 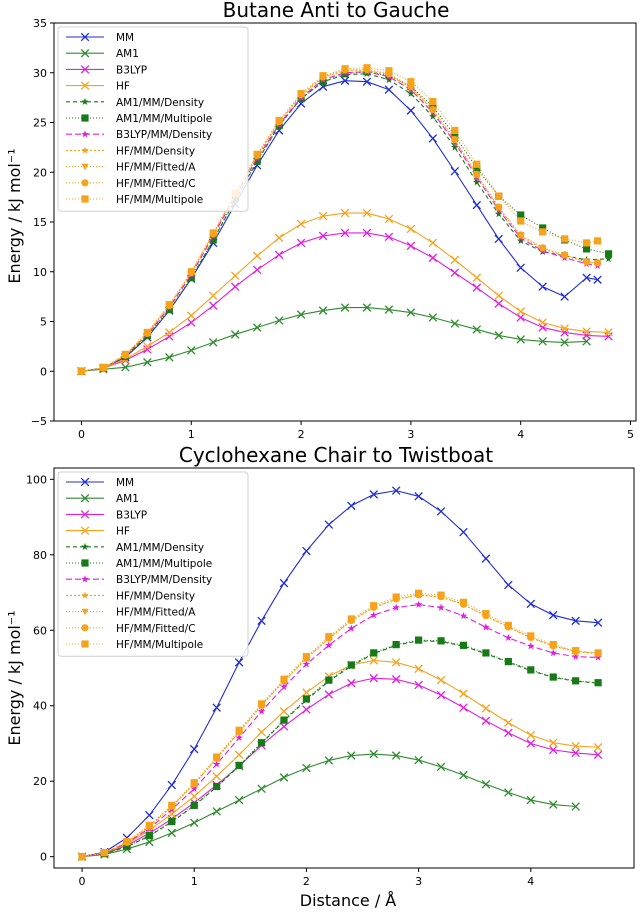 I want to click on legend-entry: AM1, so click(x=102, y=499).